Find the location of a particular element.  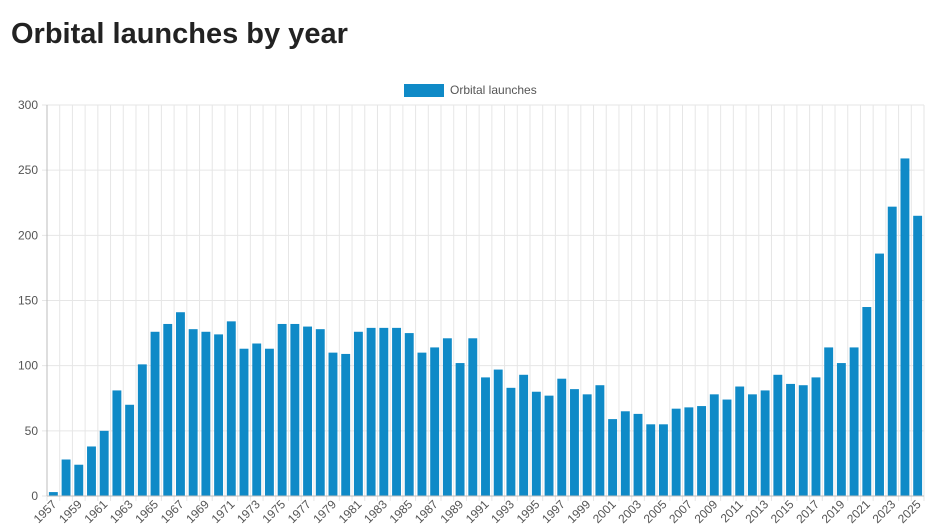

x-tick-label: 2015 is located at coordinates (782, 511).